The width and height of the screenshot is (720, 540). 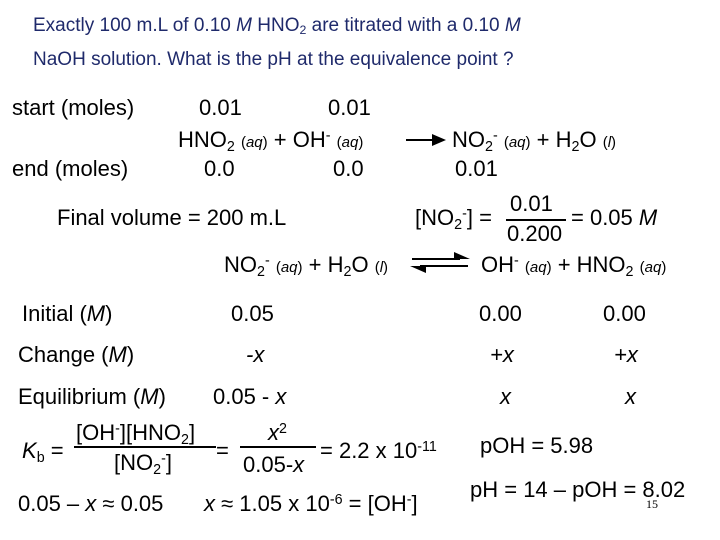 What do you see at coordinates (578, 489) in the screenshot?
I see `ph-value: pH = 14 – pOH = 8.02` at bounding box center [578, 489].